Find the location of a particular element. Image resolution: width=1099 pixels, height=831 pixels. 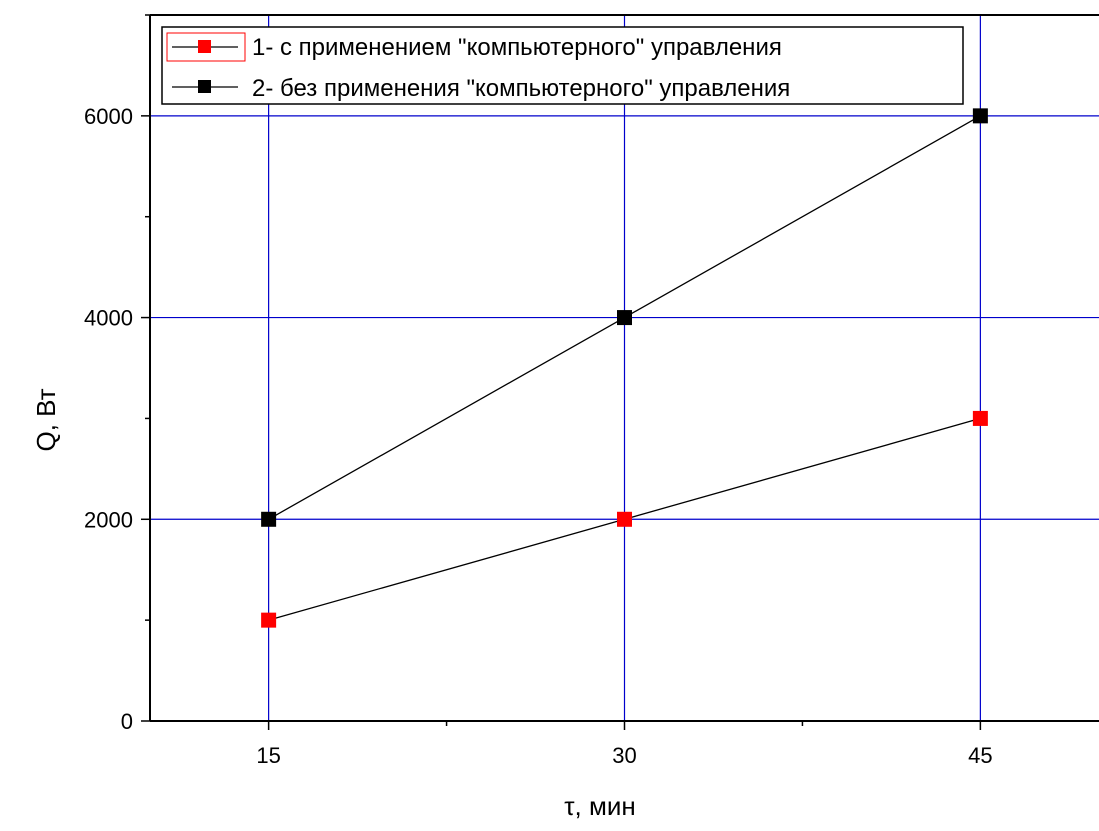

x-tick-label-45: 45 is located at coordinates (980, 755).